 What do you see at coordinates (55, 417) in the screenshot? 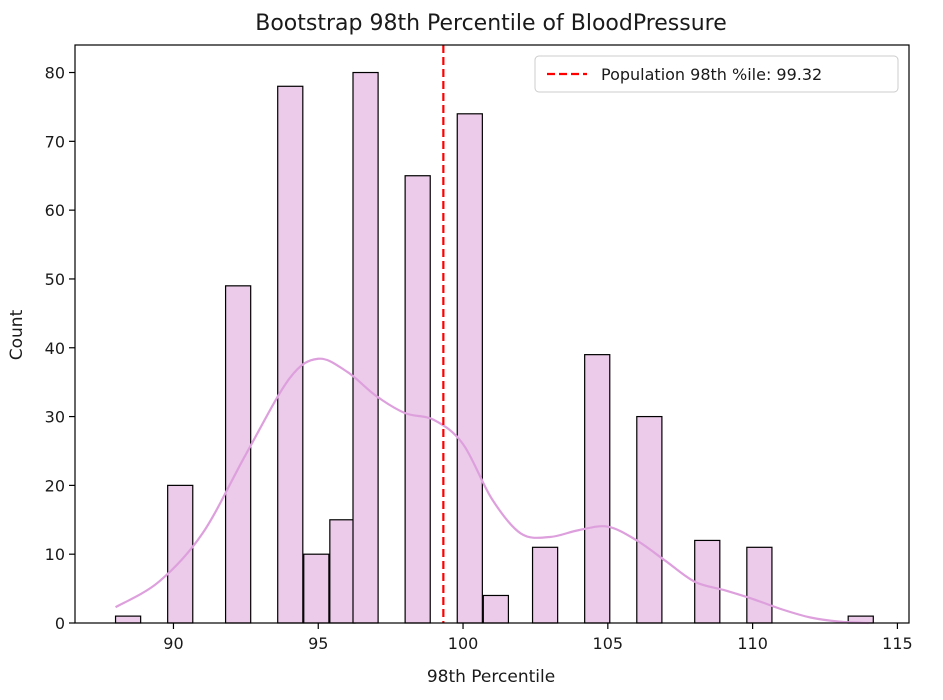
I see `y-tick-label: 30` at bounding box center [55, 417].